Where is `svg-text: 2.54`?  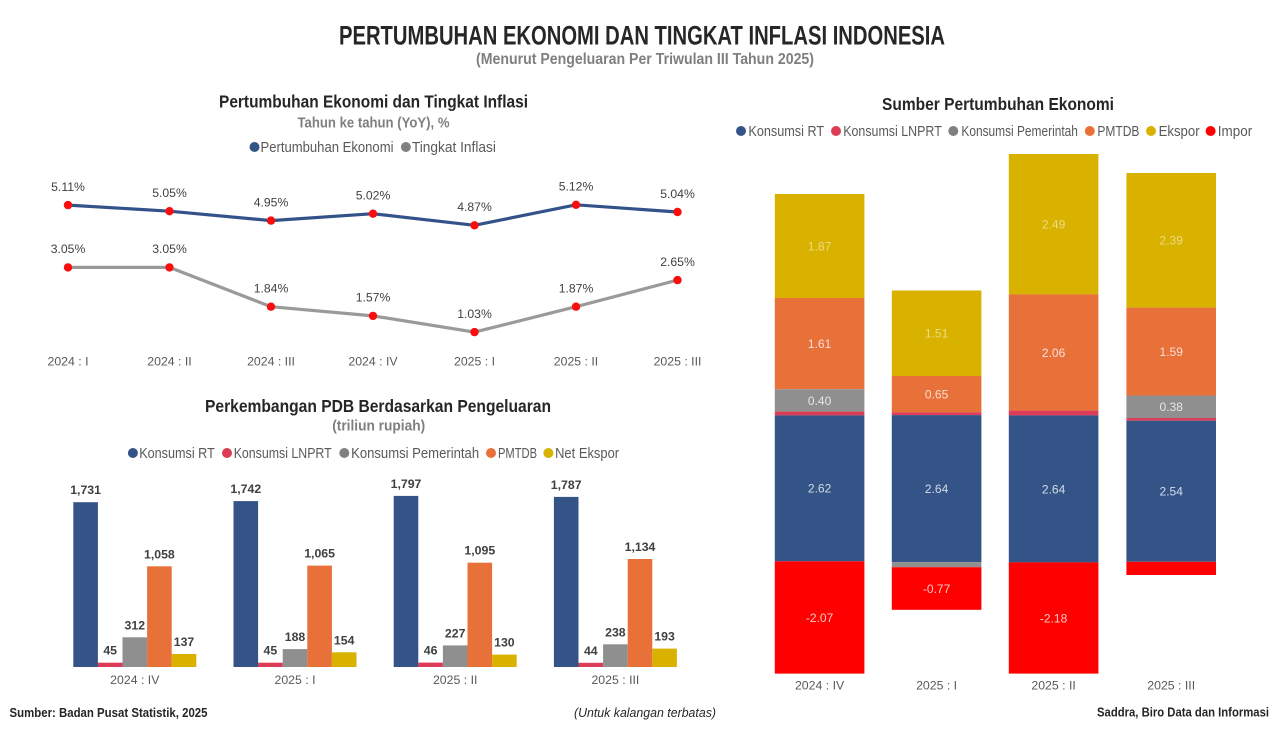 svg-text: 2.54 is located at coordinates (1172, 492).